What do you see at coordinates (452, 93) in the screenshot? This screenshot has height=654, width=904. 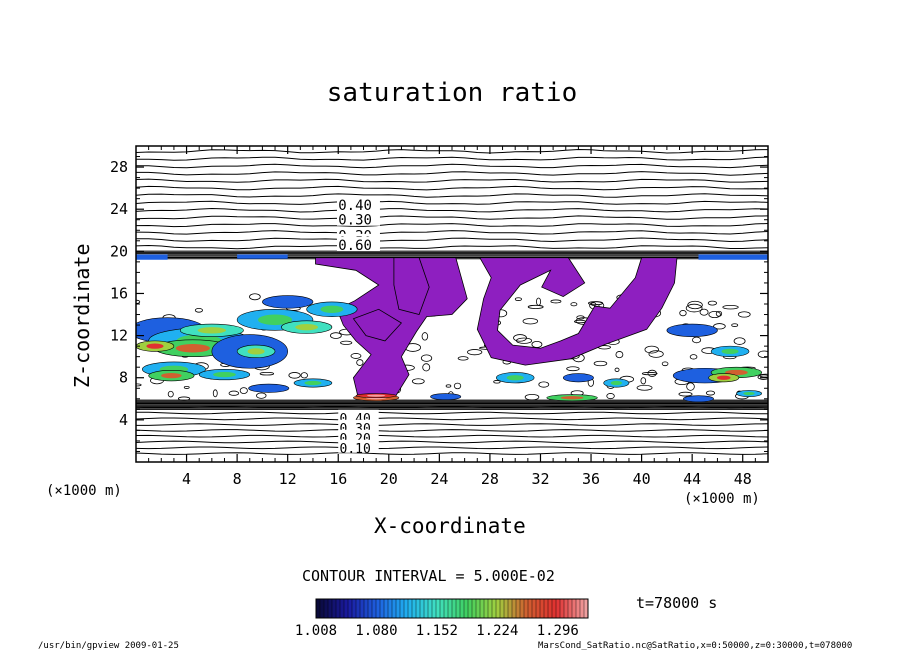 I see `chart-title: saturation ratio` at bounding box center [452, 93].